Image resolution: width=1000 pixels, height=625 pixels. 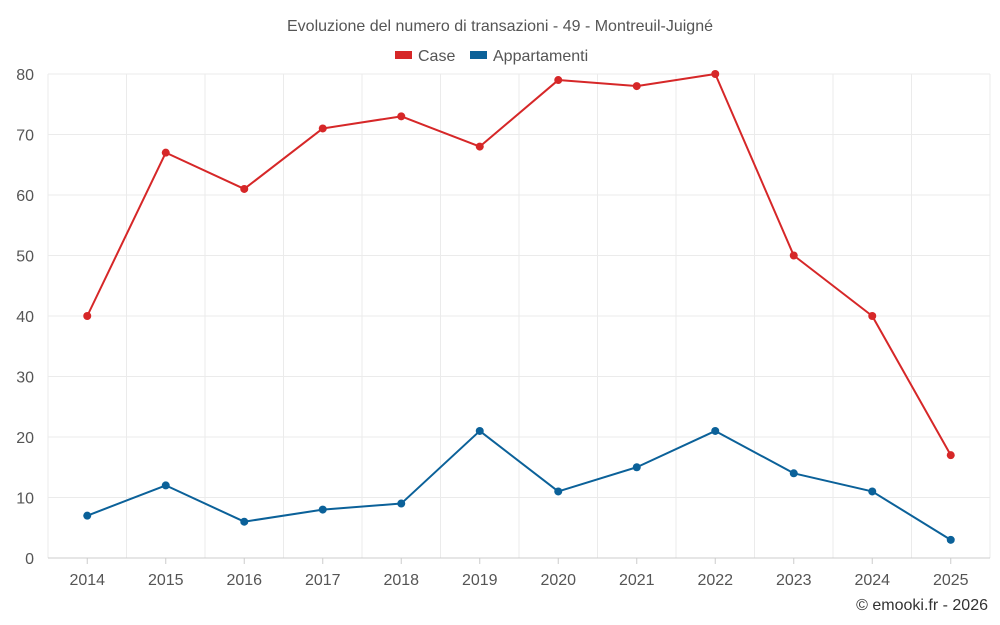 What do you see at coordinates (558, 580) in the screenshot?
I see `x-tick-label: 2020` at bounding box center [558, 580].